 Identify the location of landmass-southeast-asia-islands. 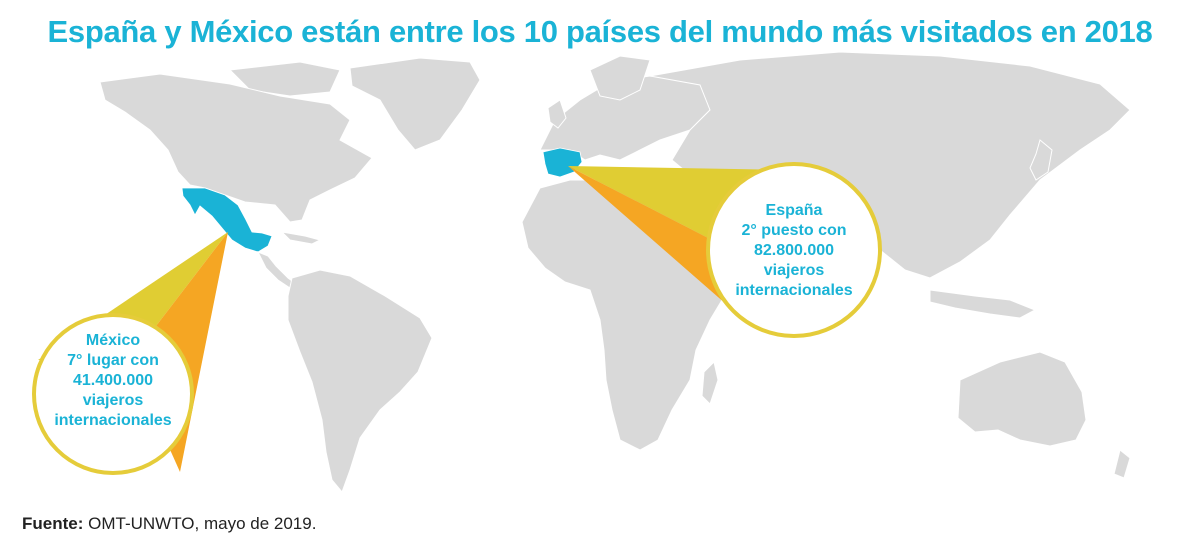
(983, 304).